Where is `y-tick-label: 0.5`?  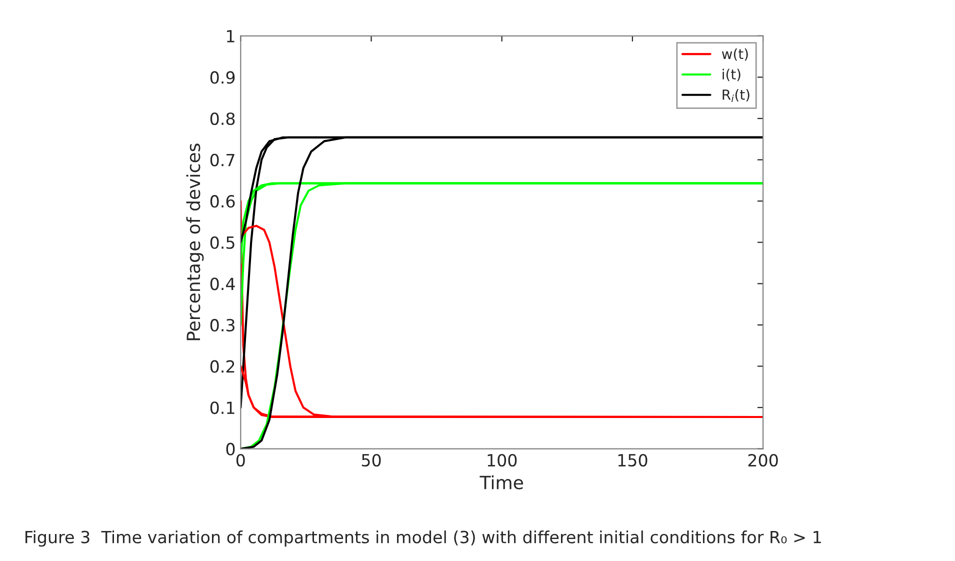
y-tick-label: 0.5 is located at coordinates (222, 242).